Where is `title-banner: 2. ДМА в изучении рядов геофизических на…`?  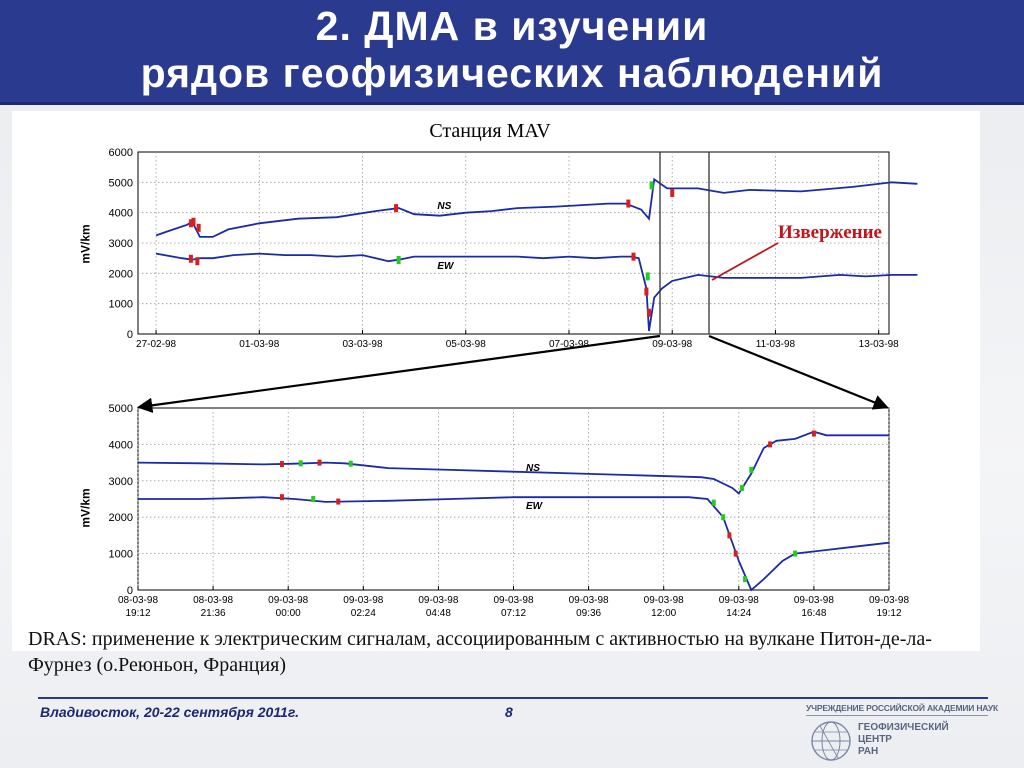
title-banner: 2. ДМА в изучении рядов геофизических на… is located at coordinates (512, 52).